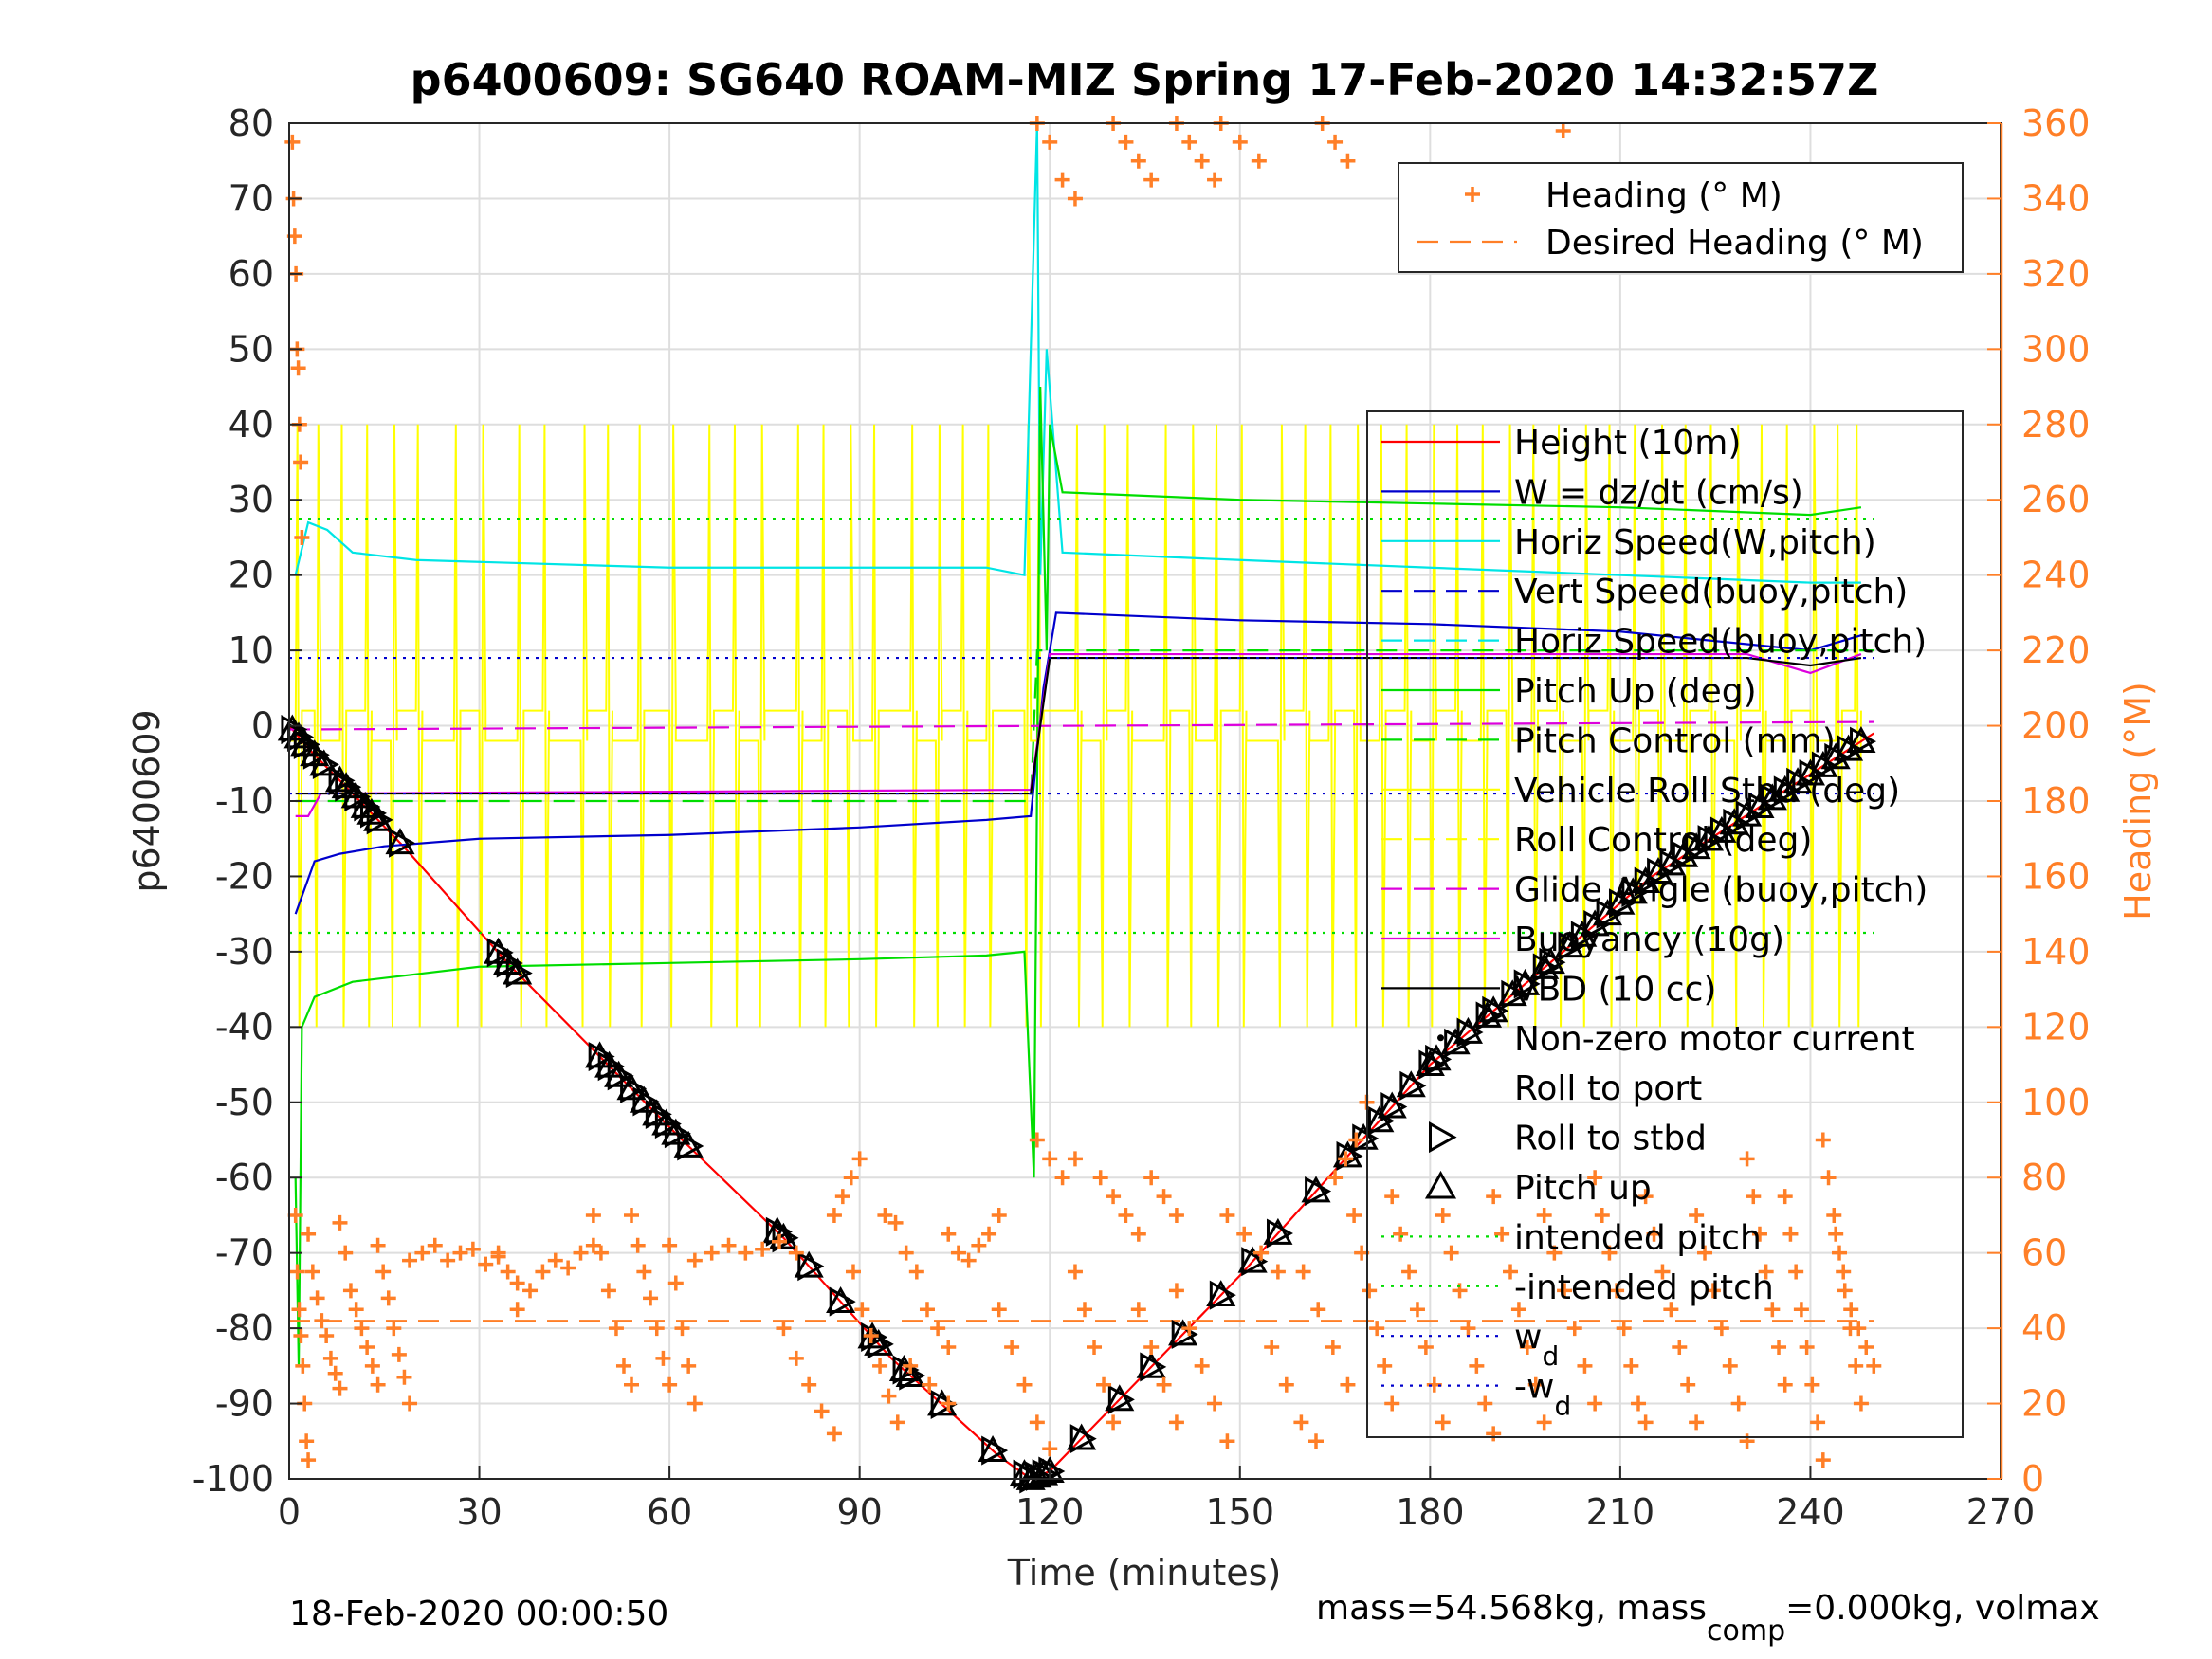 Image resolution: width=2212 pixels, height=1659 pixels. I want to click on y-tick-label-right: 200, so click(2056, 726).